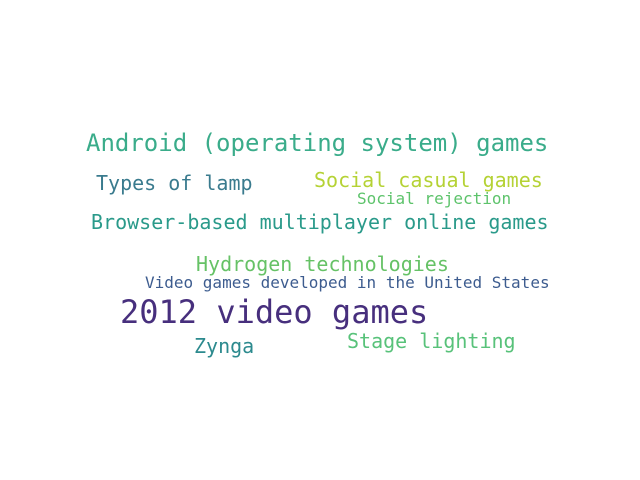  Describe the element at coordinates (428, 180) in the screenshot. I see `word-social-casual-games: Social casual games` at that location.